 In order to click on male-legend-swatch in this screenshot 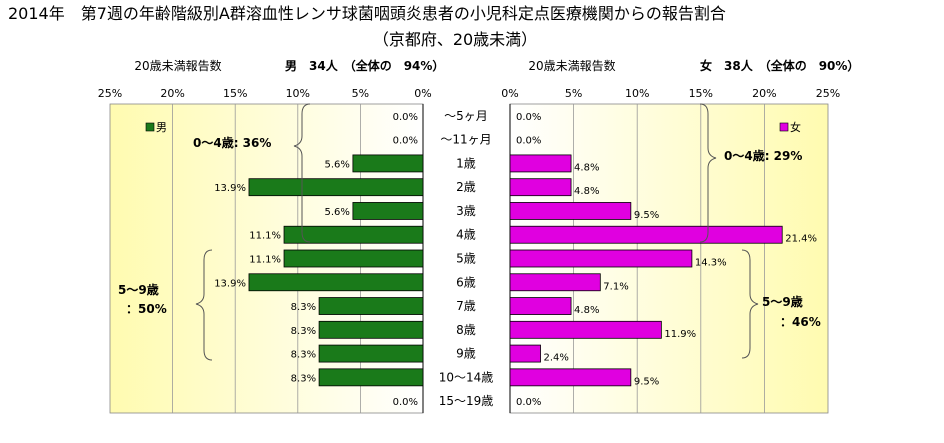, I will do `click(150, 127)`.